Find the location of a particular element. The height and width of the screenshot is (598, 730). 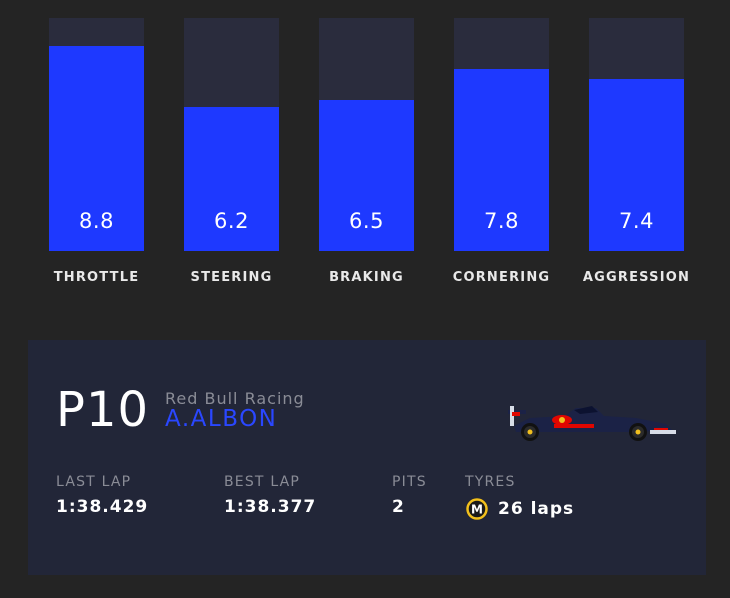

tyre-laps: 26 laps is located at coordinates (536, 509).